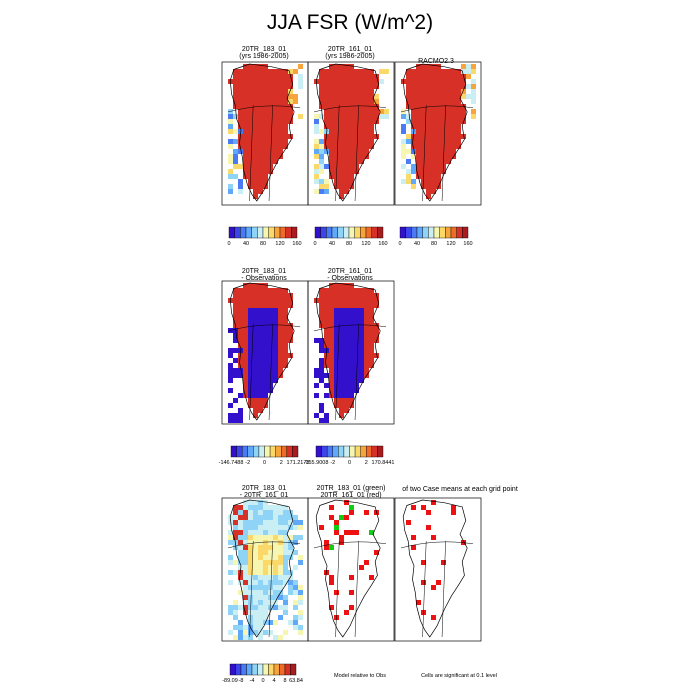  I want to click on panel-significance-both, so click(351, 569).